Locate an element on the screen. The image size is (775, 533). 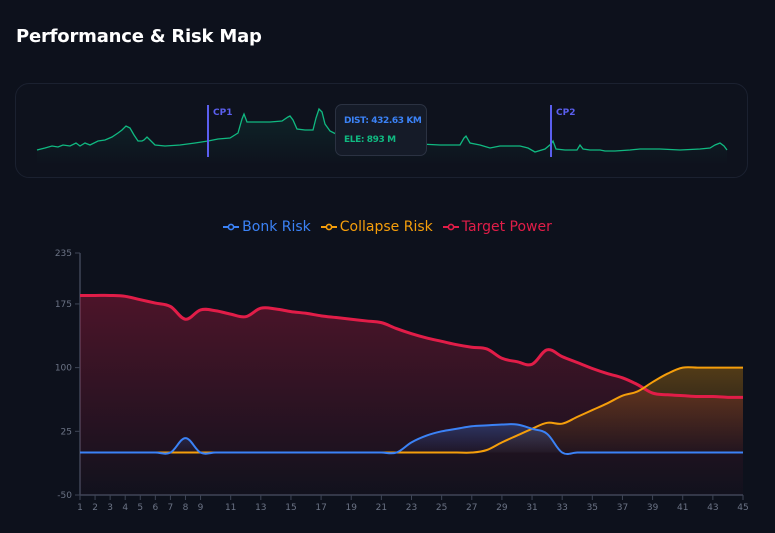
svg-text: 29 is located at coordinates (502, 508).